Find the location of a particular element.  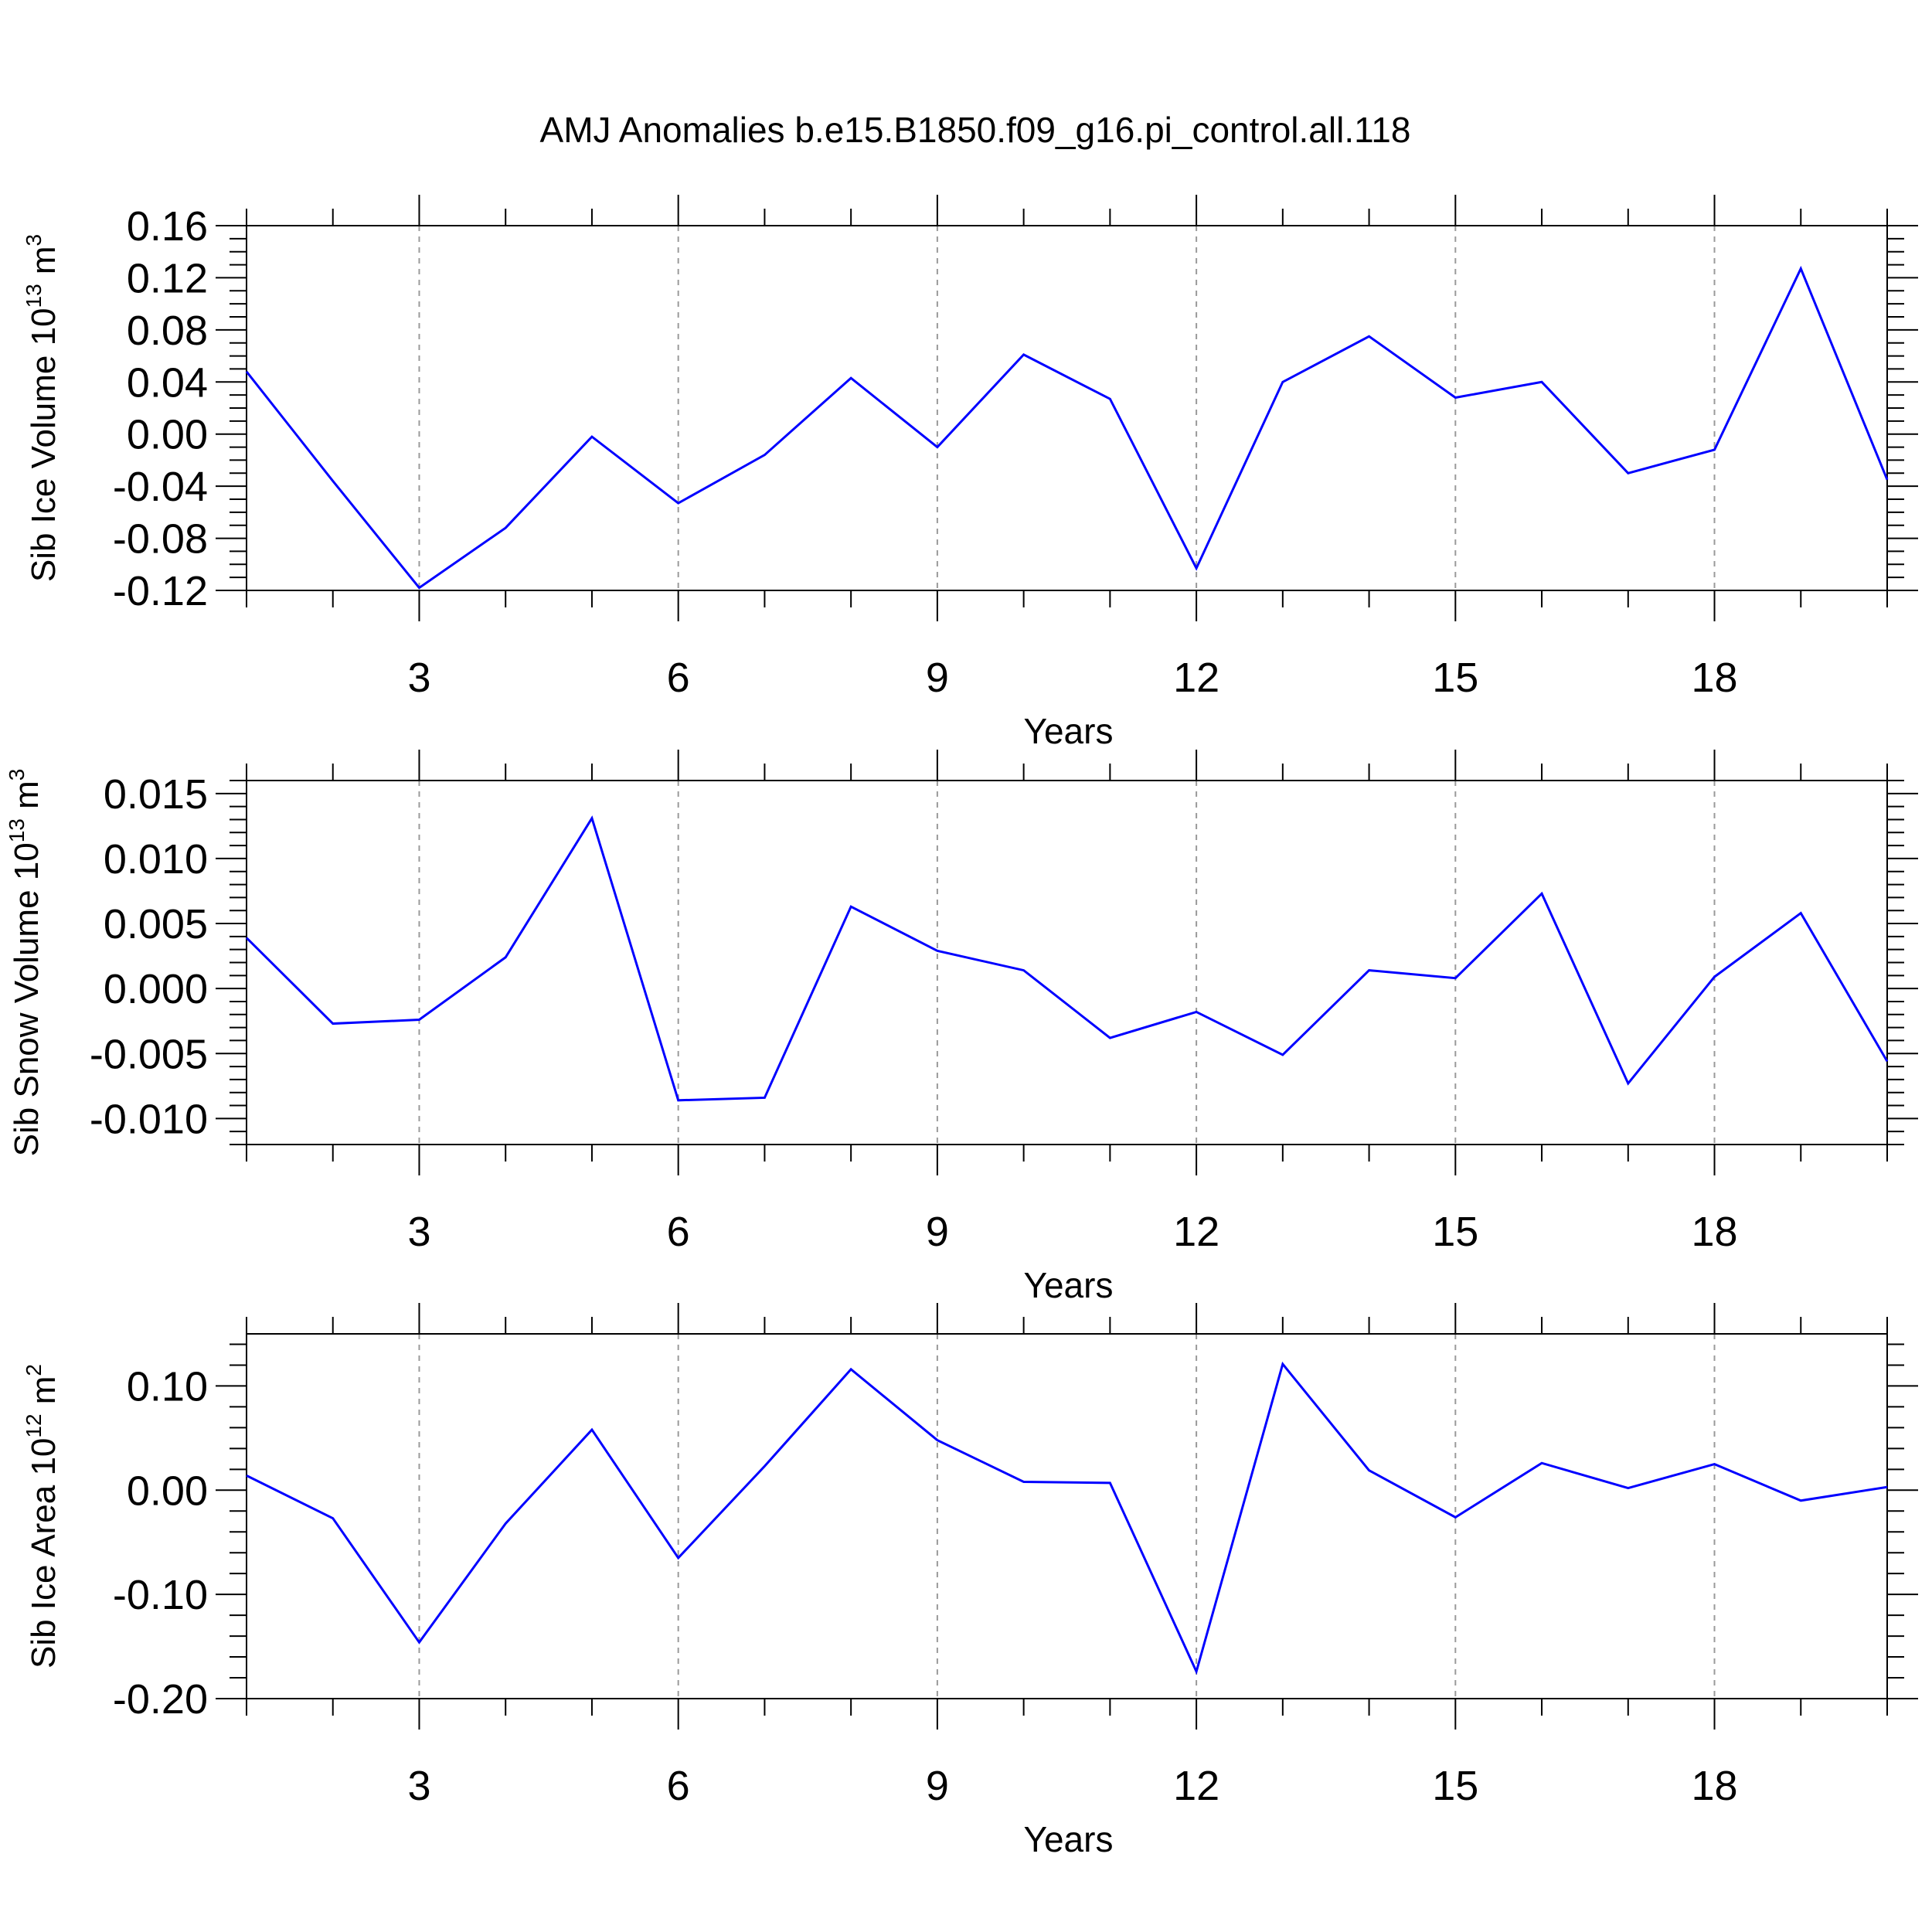

y-tick-label: 0.10 is located at coordinates (168, 1386).